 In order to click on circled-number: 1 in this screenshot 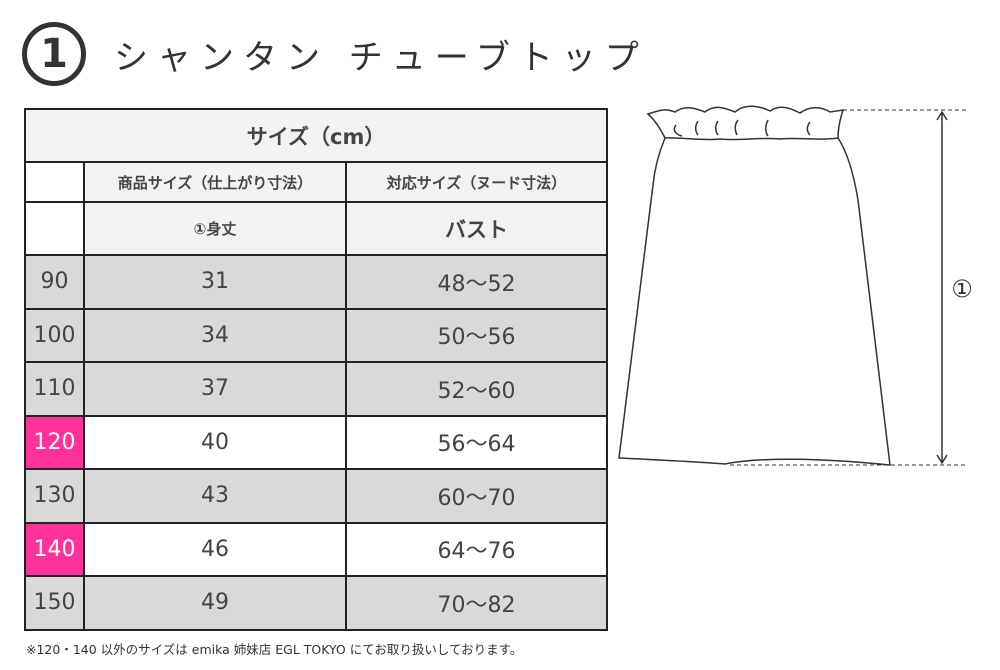, I will do `click(54, 54)`.